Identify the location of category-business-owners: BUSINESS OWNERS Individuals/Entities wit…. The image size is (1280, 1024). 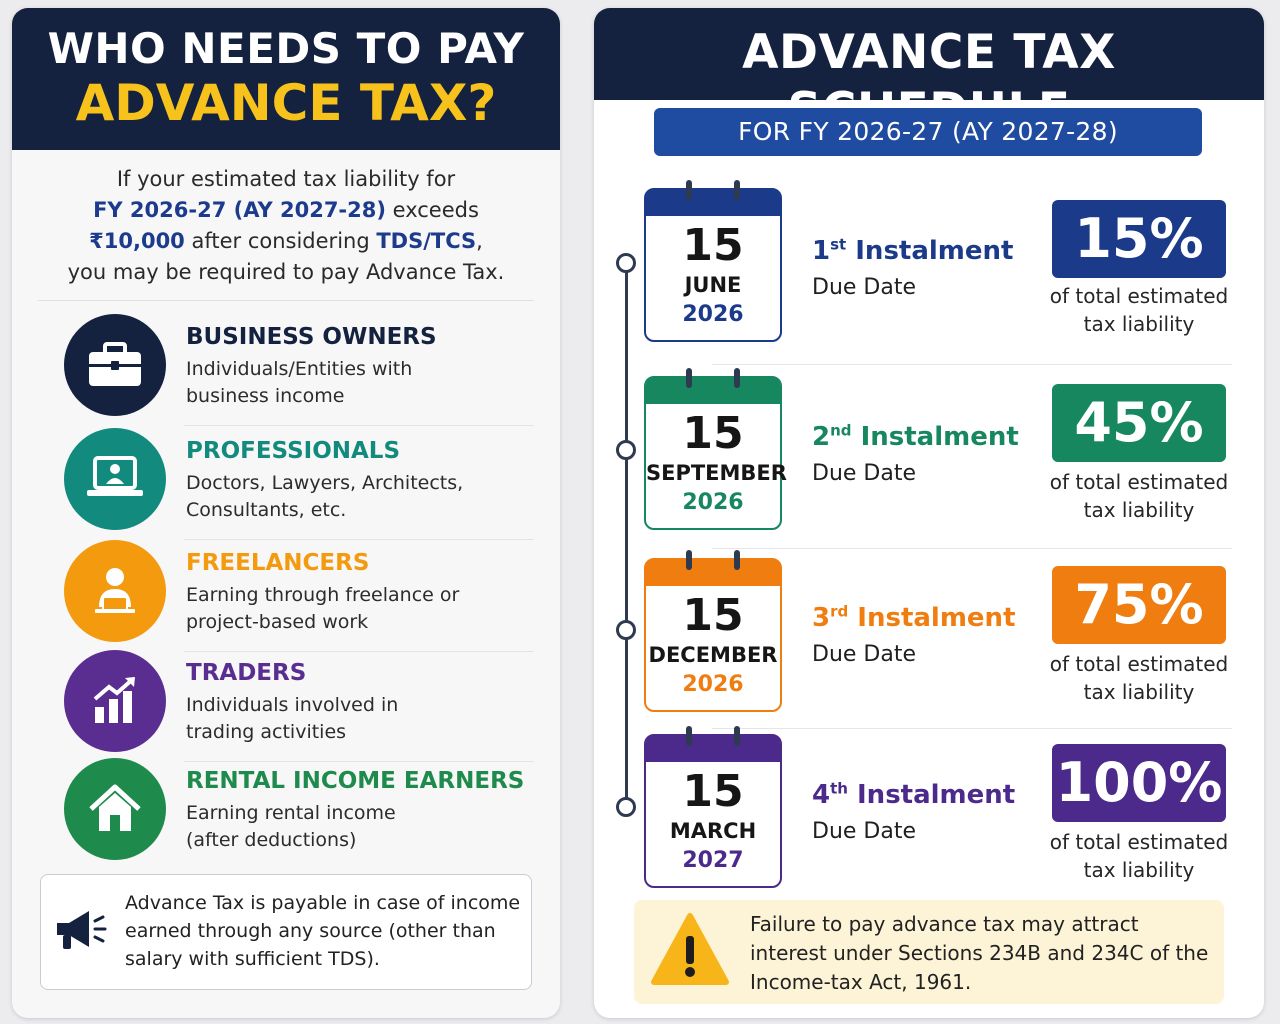
(299, 370).